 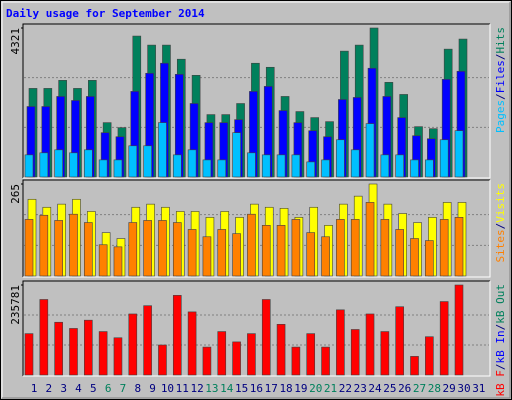 I want to click on x-tick-label: 10, so click(x=167, y=388).